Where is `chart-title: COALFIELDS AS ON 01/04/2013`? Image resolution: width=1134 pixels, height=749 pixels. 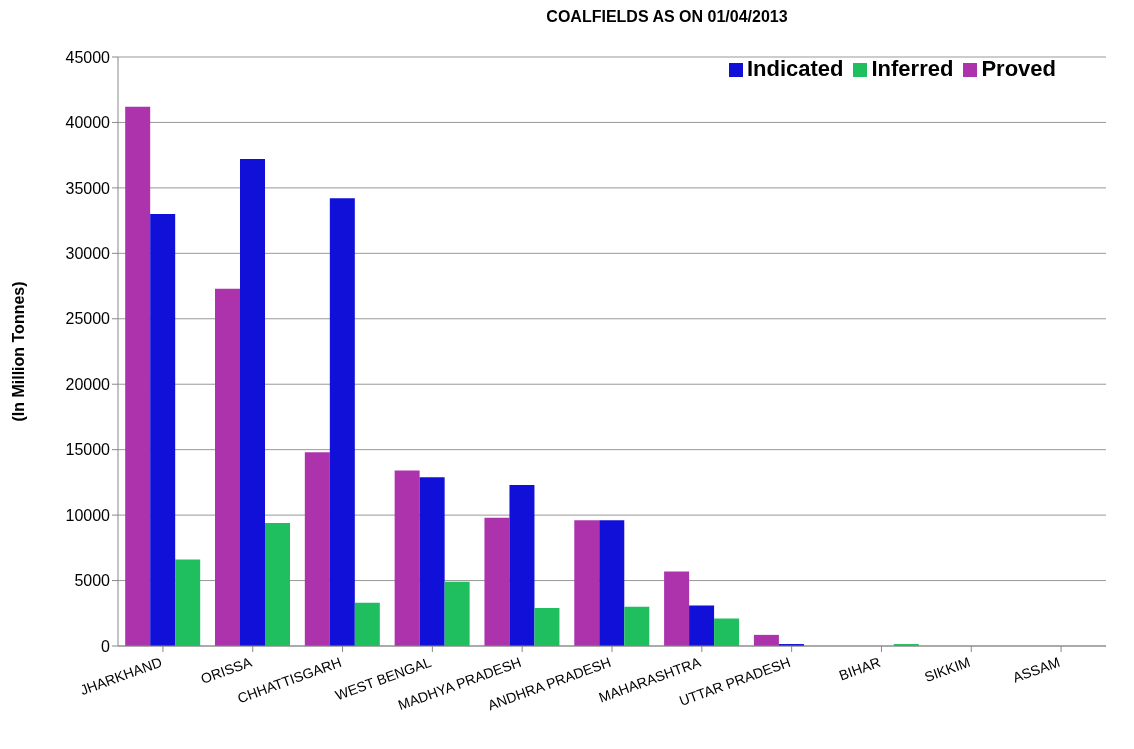 chart-title: COALFIELDS AS ON 01/04/2013 is located at coordinates (667, 17).